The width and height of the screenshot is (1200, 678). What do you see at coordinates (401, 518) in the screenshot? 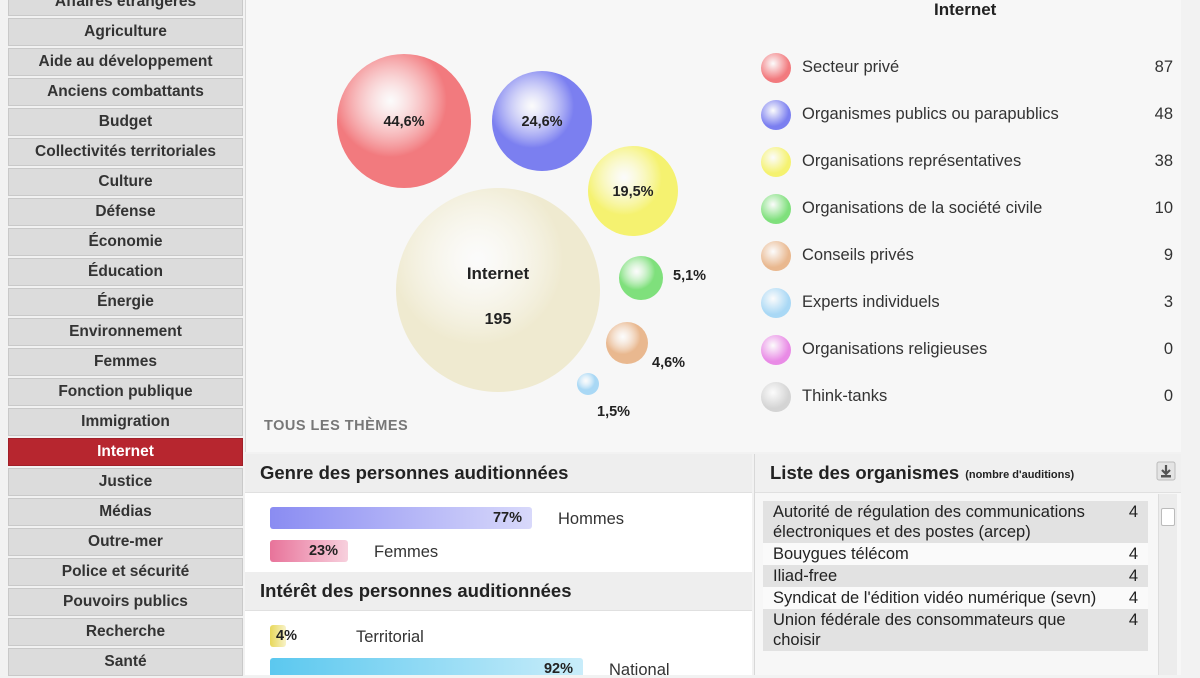
I see `gender-bar: 77%` at bounding box center [401, 518].